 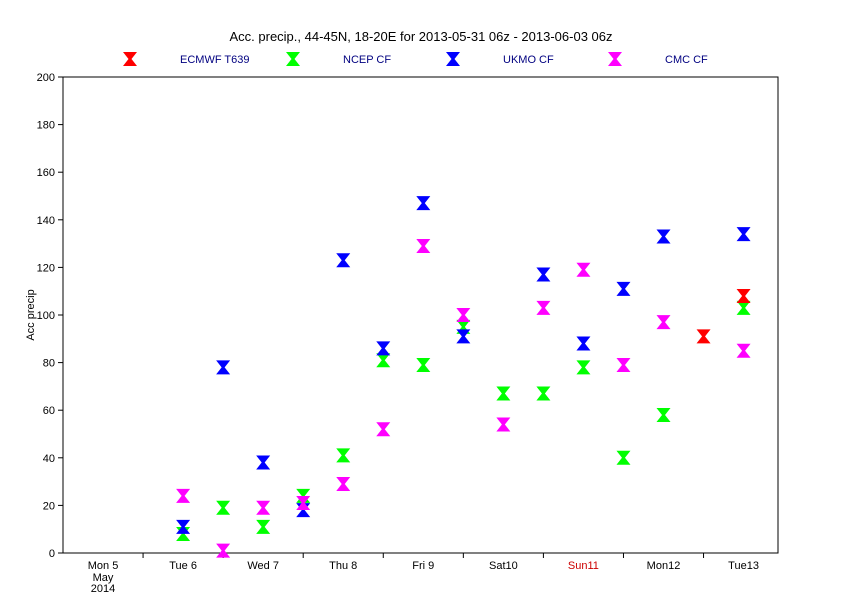 I want to click on y-tick-label: 140, so click(x=46, y=221).